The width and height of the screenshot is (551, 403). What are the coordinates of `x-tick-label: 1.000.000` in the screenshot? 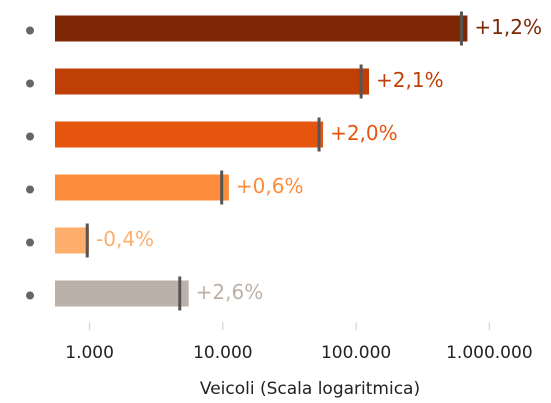 It's located at (489, 353).